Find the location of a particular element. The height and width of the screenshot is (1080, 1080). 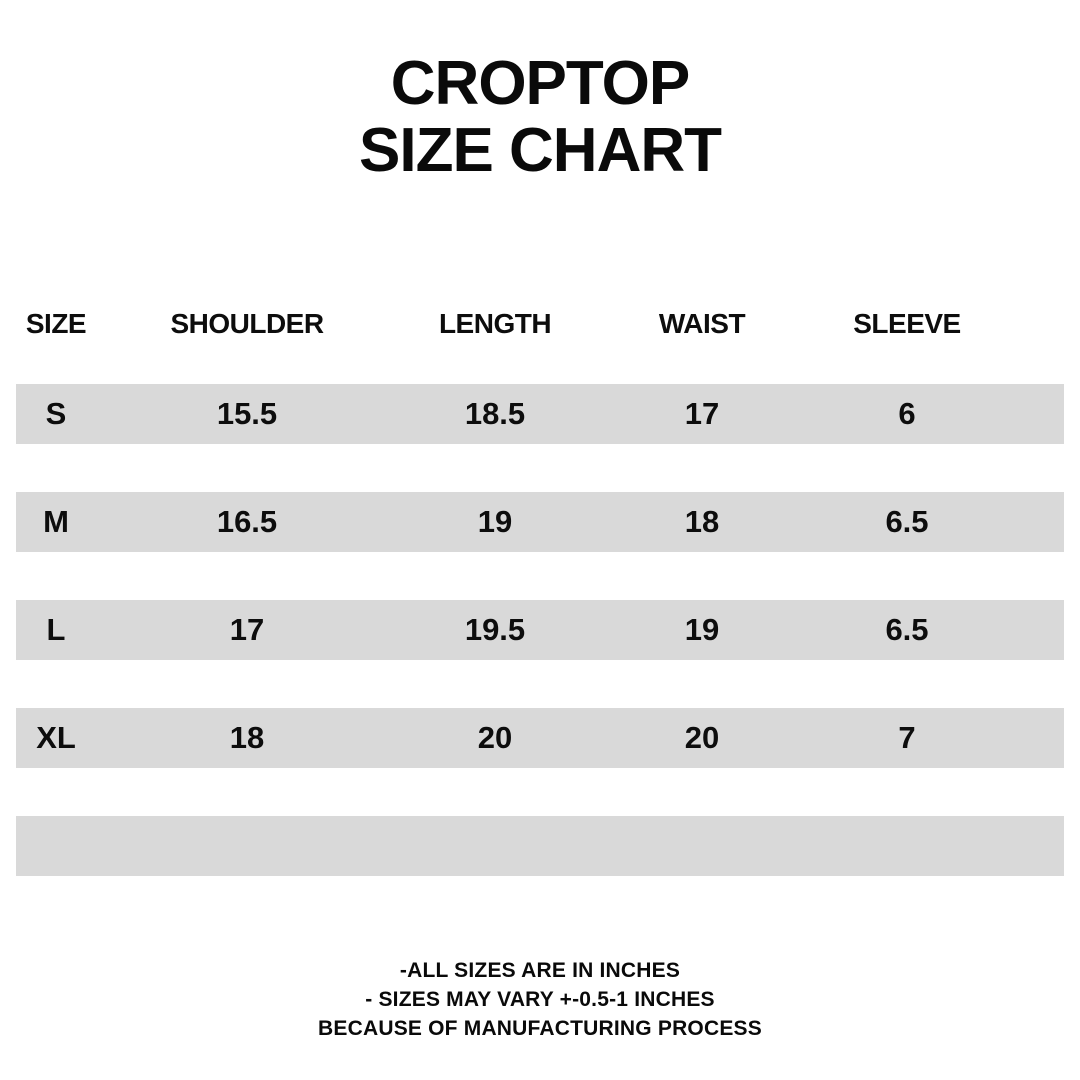

cell-shoulder: 17 is located at coordinates (247, 629).